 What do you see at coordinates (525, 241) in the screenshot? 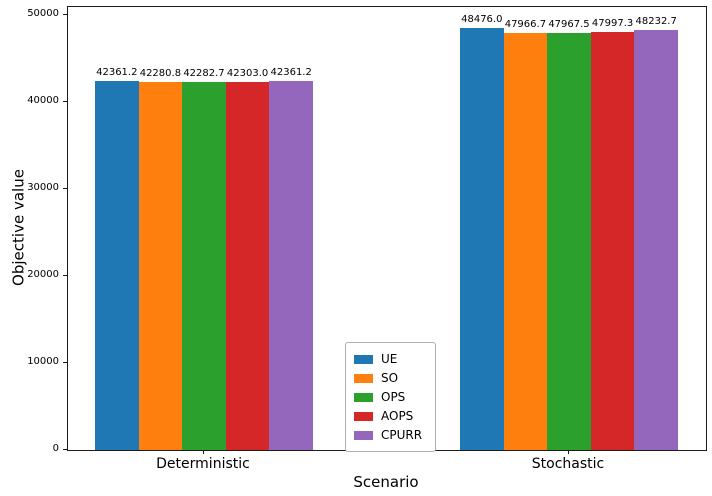
I see `bar-so-stochastic` at bounding box center [525, 241].